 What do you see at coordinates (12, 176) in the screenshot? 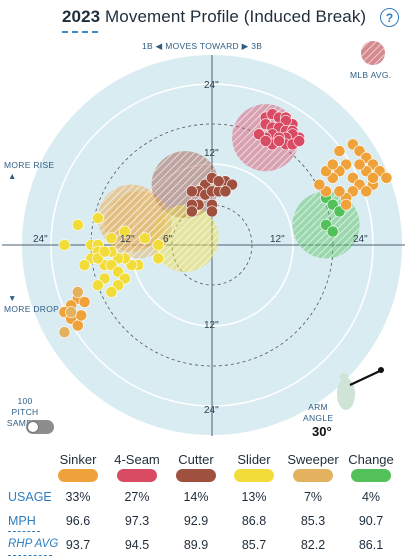
I see `arrow-up-icon: ▲` at bounding box center [12, 176].